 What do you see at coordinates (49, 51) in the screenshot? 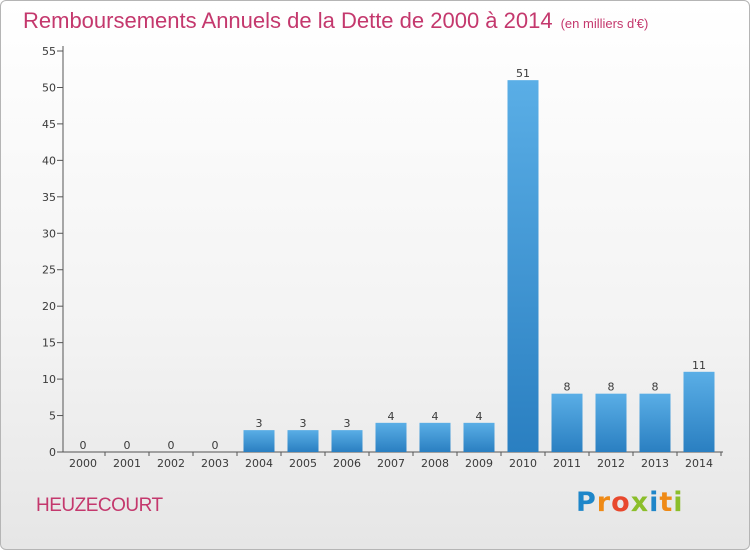
I see `y-tick-label: 55` at bounding box center [49, 51].